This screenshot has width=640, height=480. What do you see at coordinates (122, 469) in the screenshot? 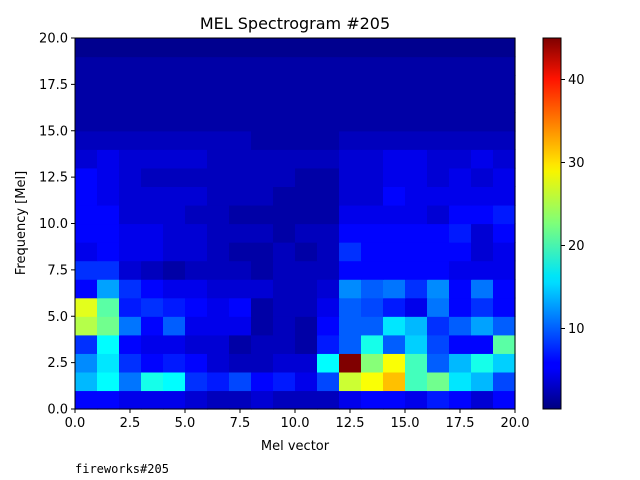
I see `caption-label: fireworks#205` at bounding box center [122, 469].